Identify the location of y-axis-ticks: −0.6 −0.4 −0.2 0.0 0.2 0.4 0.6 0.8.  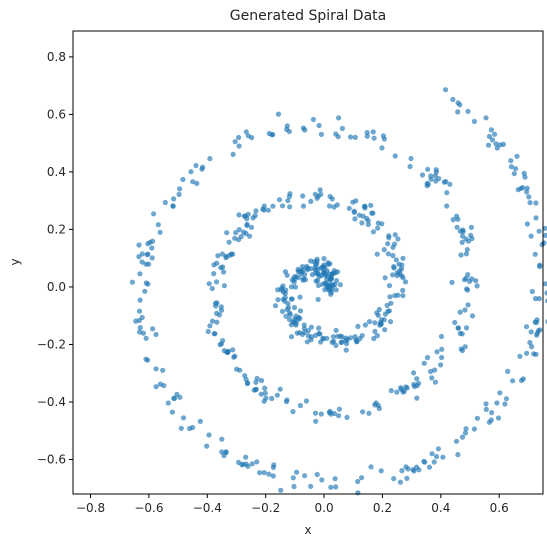
(55, 258).